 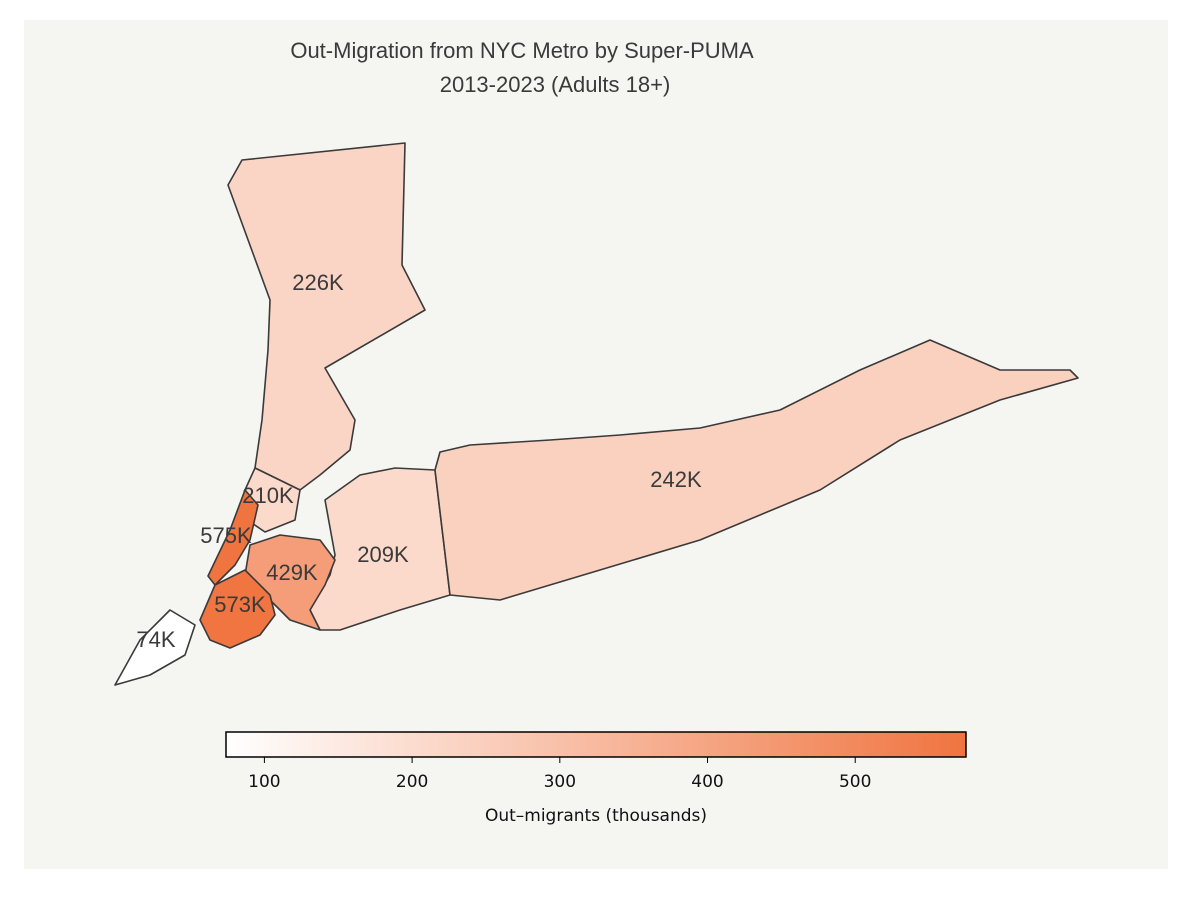 What do you see at coordinates (226, 535) in the screenshot?
I see `region-label: 575K` at bounding box center [226, 535].